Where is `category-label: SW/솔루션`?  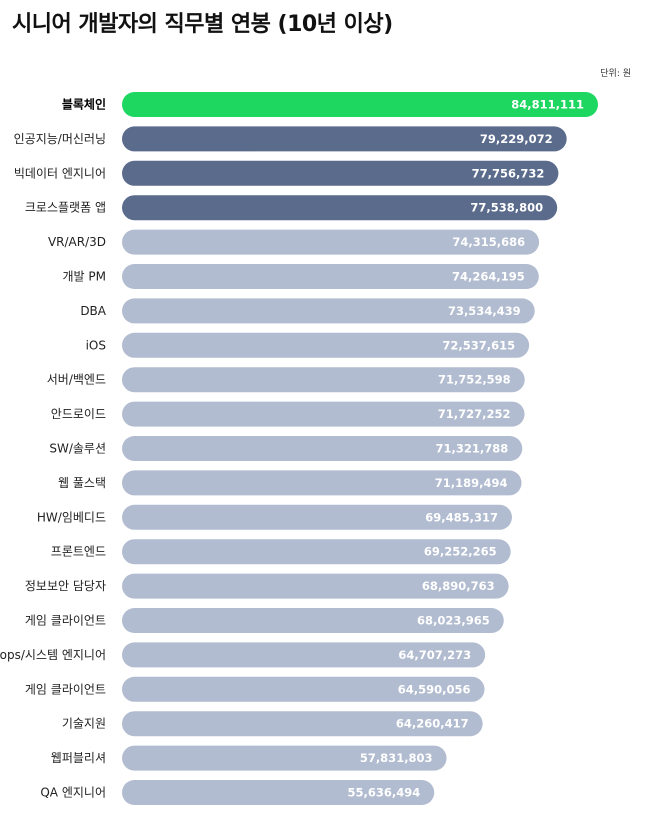
category-label: SW/솔루션 is located at coordinates (77, 449).